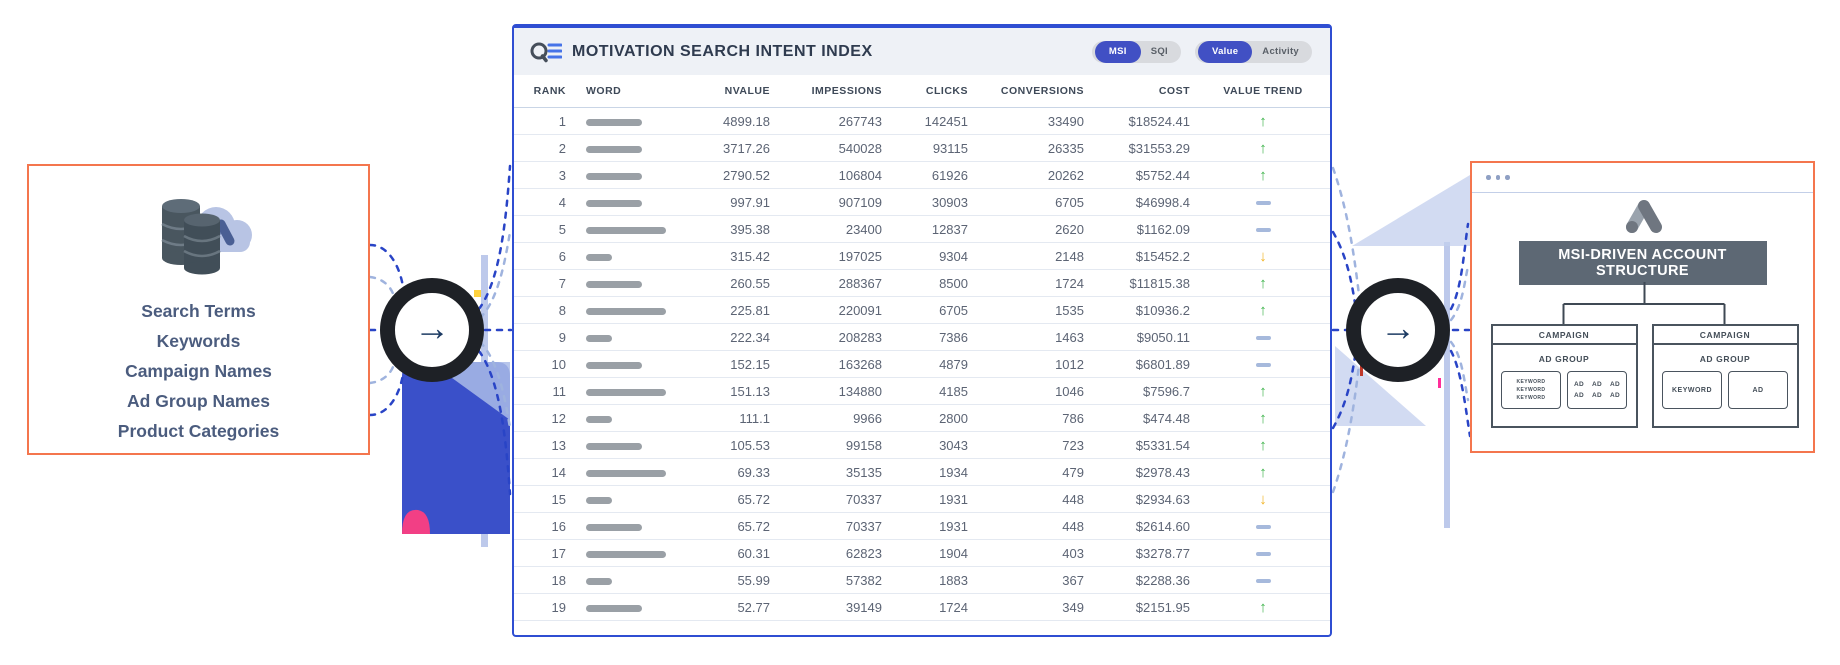 Image resolution: width=1840 pixels, height=665 pixels. What do you see at coordinates (953, 553) in the screenshot?
I see `clicks-cell: 1904` at bounding box center [953, 553].